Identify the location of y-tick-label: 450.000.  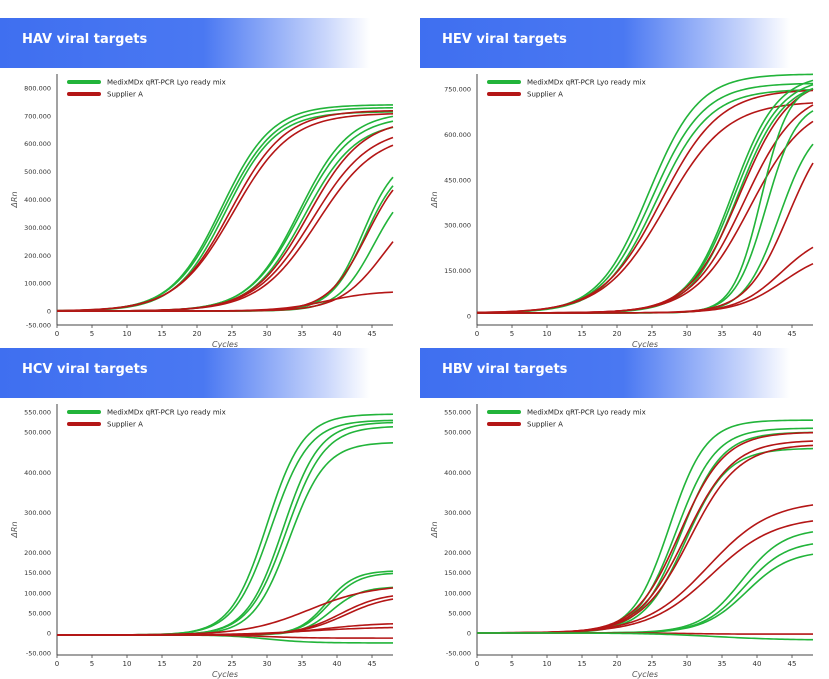
(457, 180).